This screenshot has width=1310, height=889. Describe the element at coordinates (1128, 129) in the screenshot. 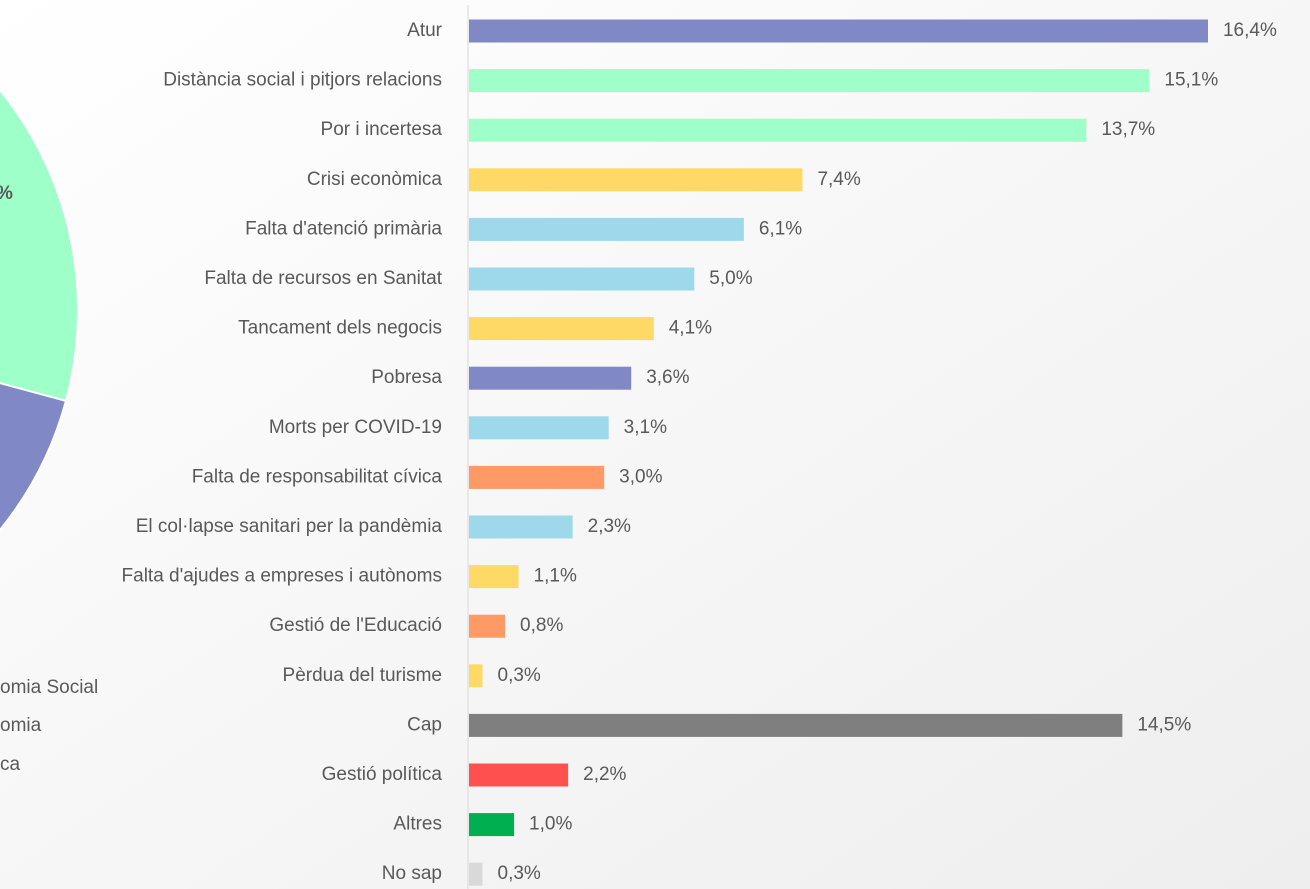

I see `value-label: 13,7%` at that location.